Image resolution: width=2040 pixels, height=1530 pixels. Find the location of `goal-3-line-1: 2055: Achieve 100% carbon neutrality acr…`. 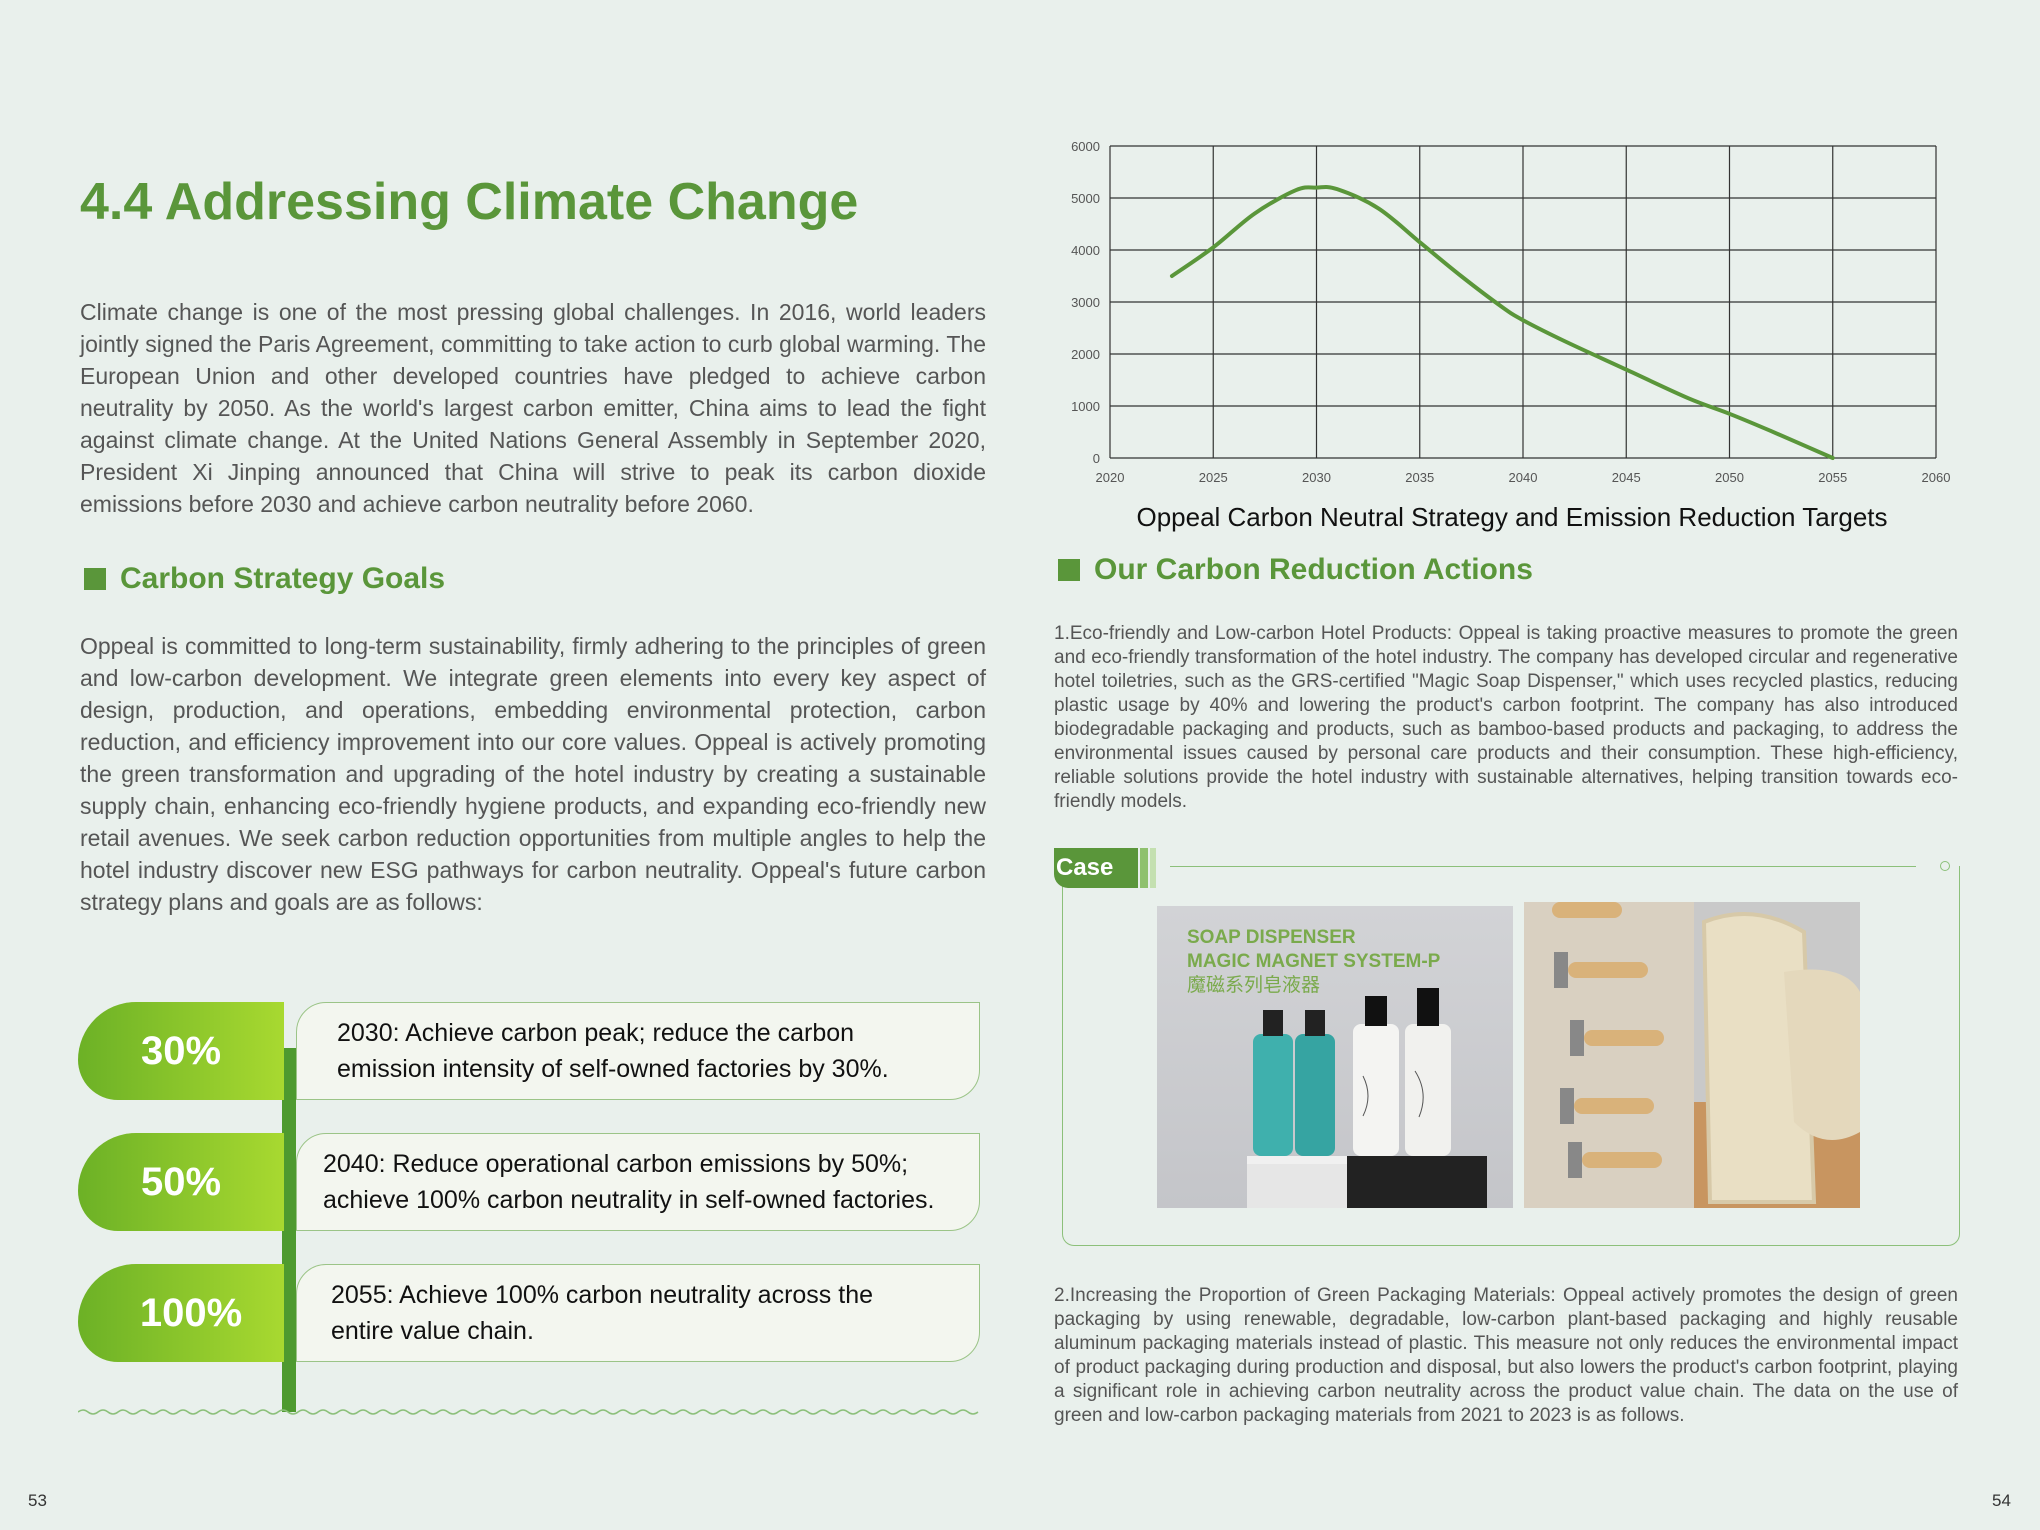

goal-3-line-1: 2055: Achieve 100% carbon neutrality acr… is located at coordinates (602, 1295).